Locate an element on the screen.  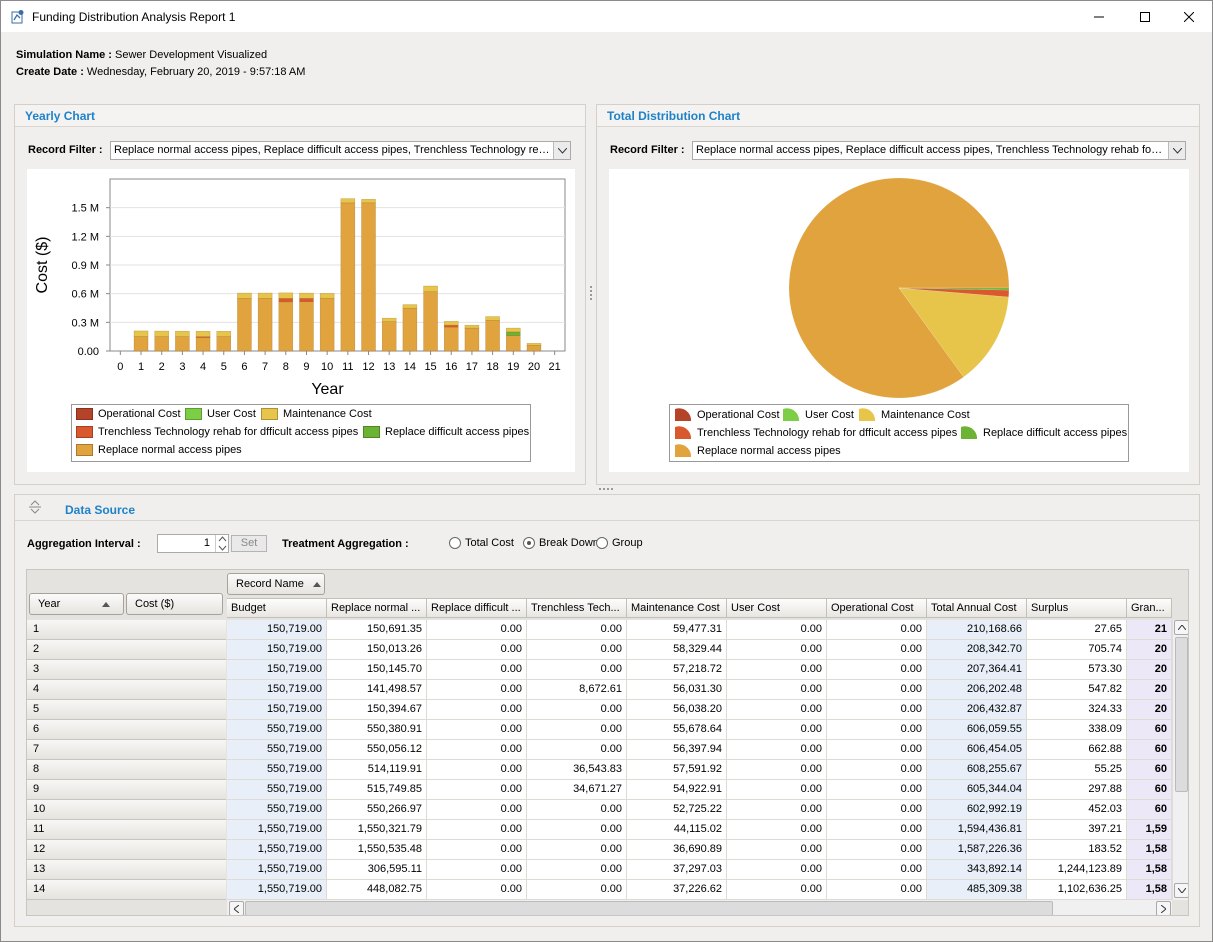
legend-item-operational: Operational Cost is located at coordinates (727, 415).